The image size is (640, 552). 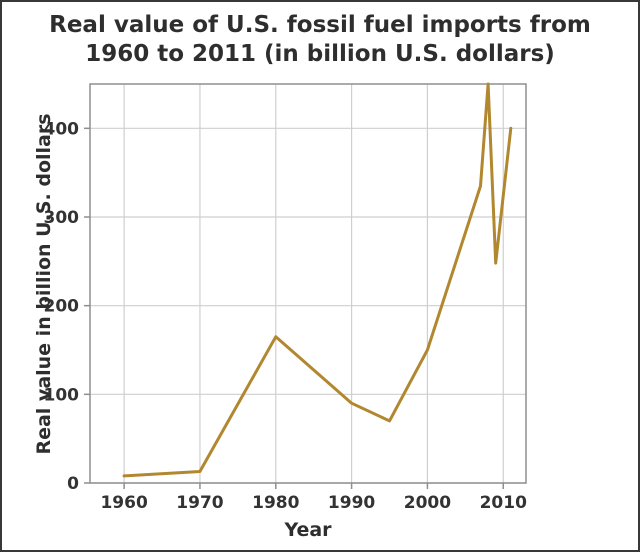 What do you see at coordinates (275, 503) in the screenshot?
I see `x-tick-label: 1980` at bounding box center [275, 503].